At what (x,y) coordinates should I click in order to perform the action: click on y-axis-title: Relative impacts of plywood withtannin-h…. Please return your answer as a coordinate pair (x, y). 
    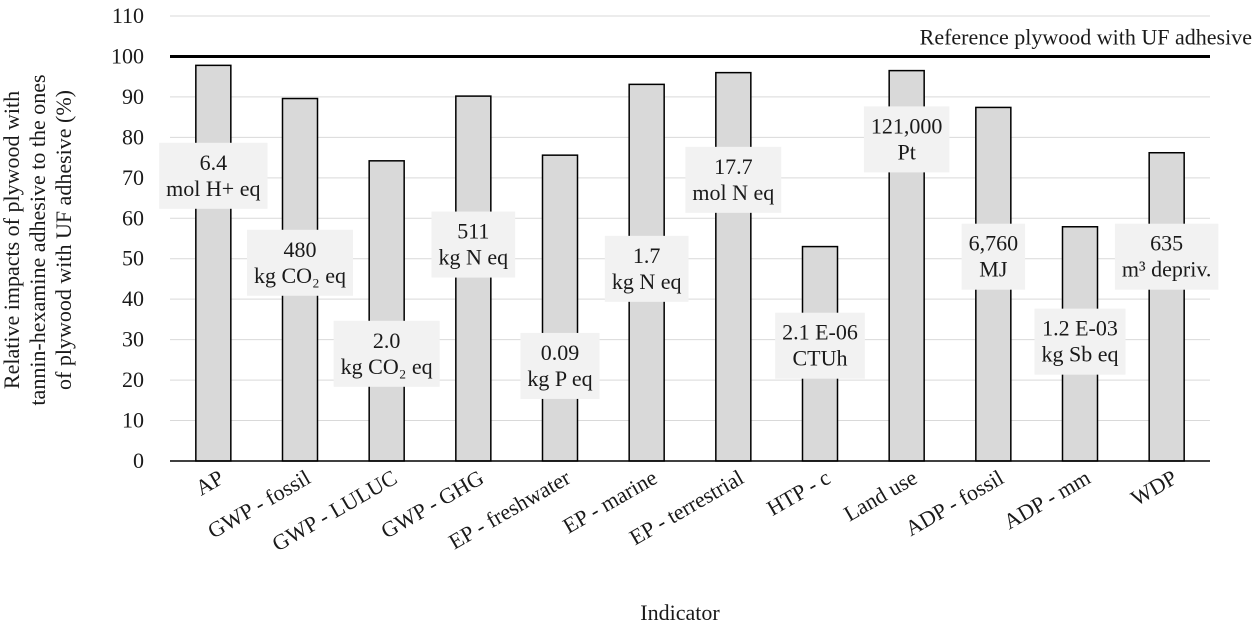
    Looking at the image, I should click on (38, 239).